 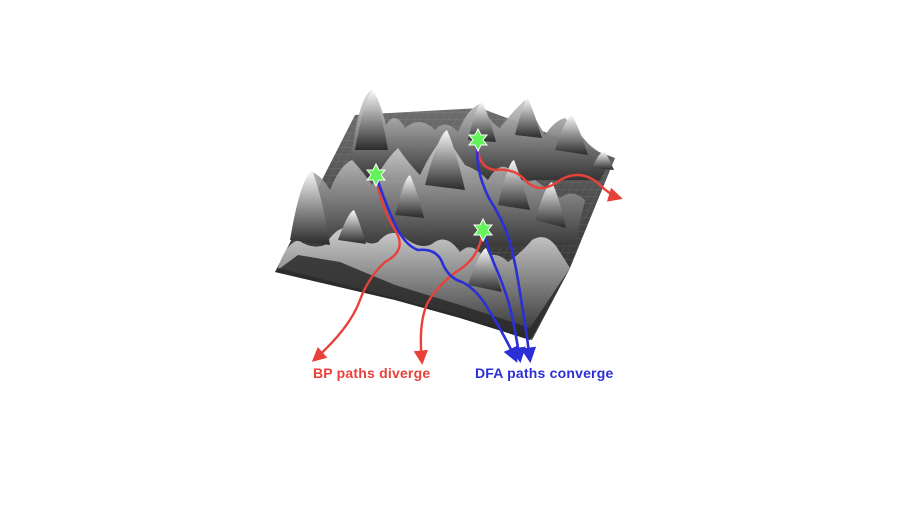 What do you see at coordinates (549, 170) in the screenshot?
I see `bp-path-right` at bounding box center [549, 170].